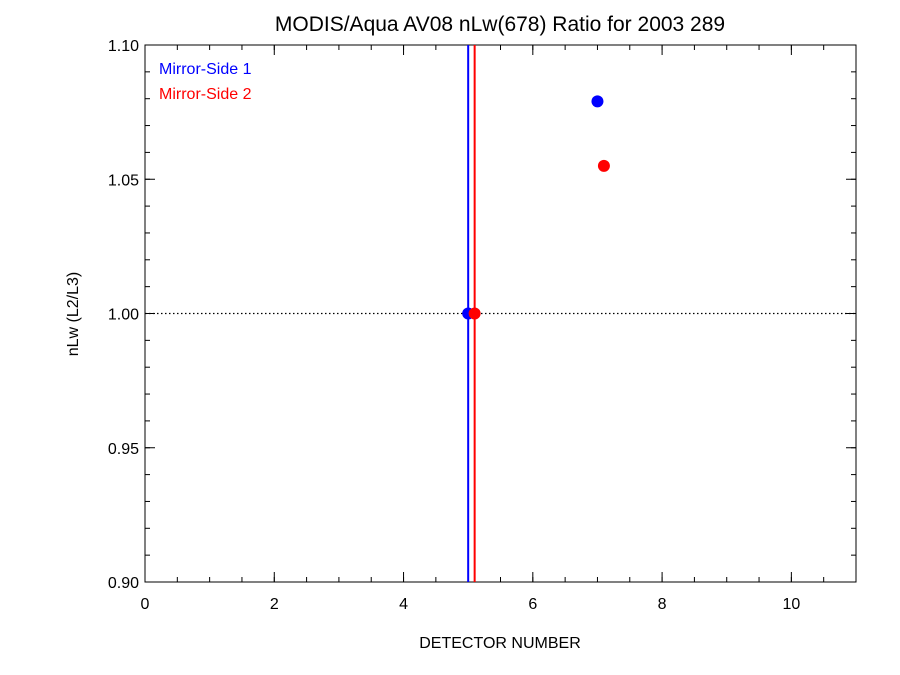 The image size is (900, 675). What do you see at coordinates (123, 180) in the screenshot?
I see `y-tick-label: 1.05` at bounding box center [123, 180].